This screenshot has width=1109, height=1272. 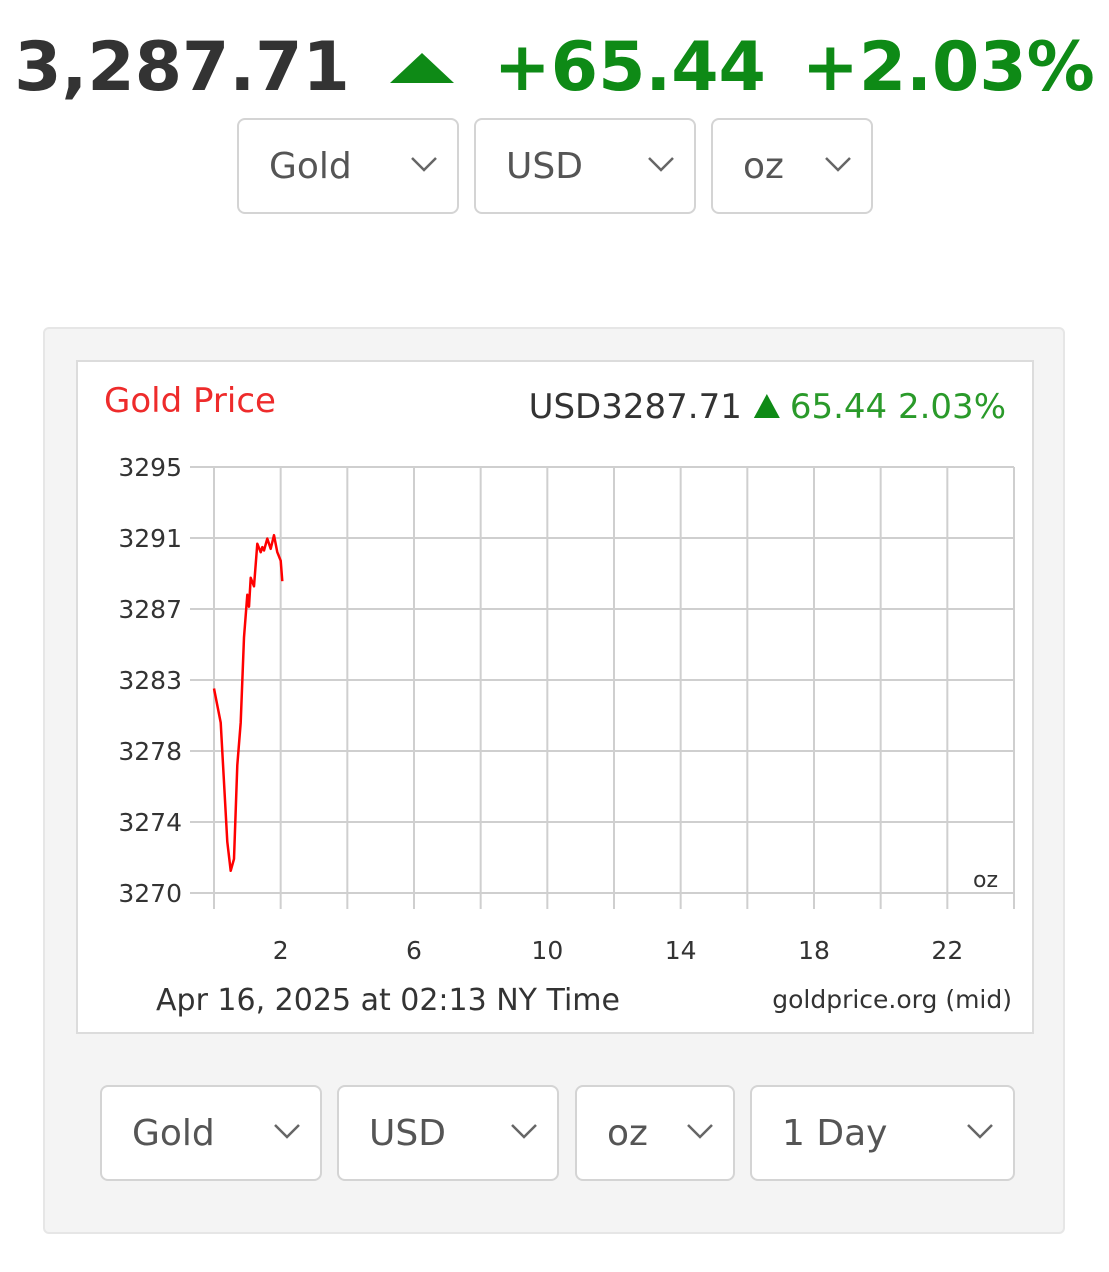 What do you see at coordinates (629, 67) in the screenshot?
I see `price-change: +65.44` at bounding box center [629, 67].